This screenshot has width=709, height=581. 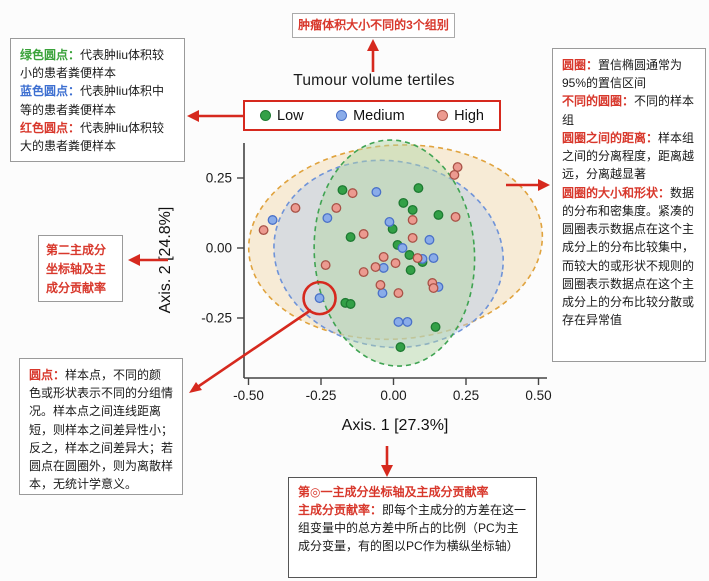 What do you see at coordinates (321, 395) in the screenshot?
I see `x-tick-label: -0.25` at bounding box center [321, 395].